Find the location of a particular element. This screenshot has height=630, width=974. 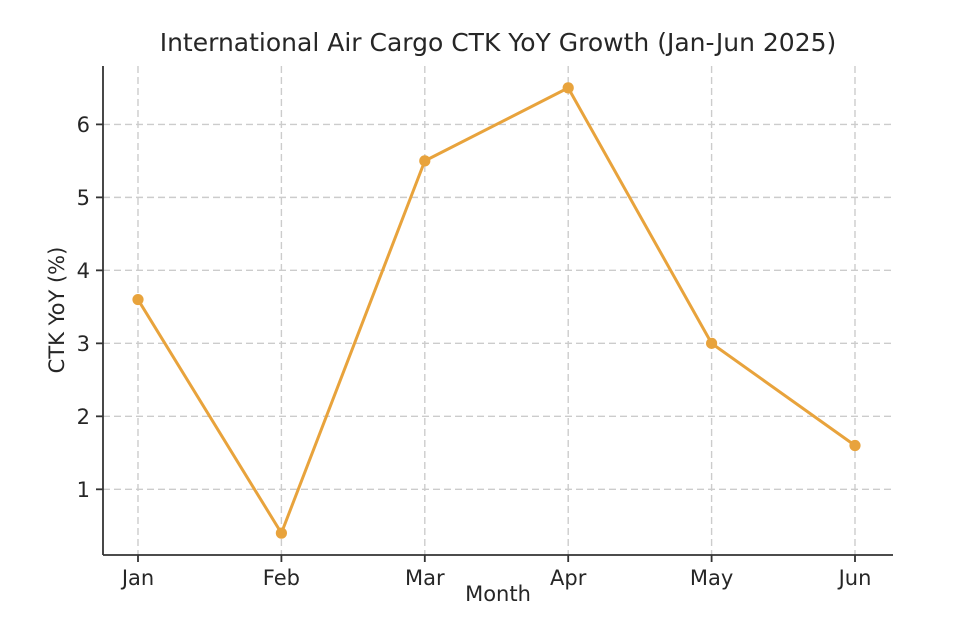

y-tick-label: 5 is located at coordinates (83, 198).